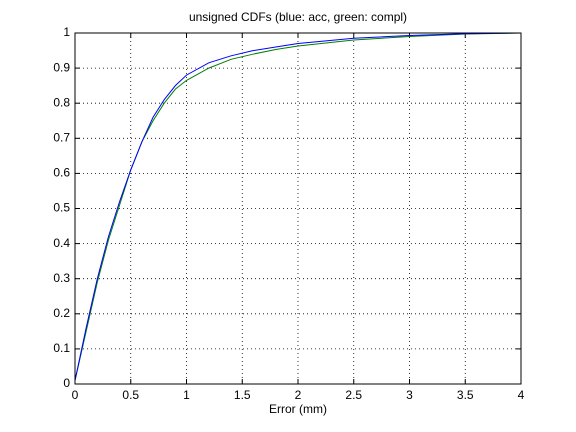 The width and height of the screenshot is (576, 432). Describe the element at coordinates (465, 395) in the screenshot. I see `x-tick-label: 3.5` at that location.